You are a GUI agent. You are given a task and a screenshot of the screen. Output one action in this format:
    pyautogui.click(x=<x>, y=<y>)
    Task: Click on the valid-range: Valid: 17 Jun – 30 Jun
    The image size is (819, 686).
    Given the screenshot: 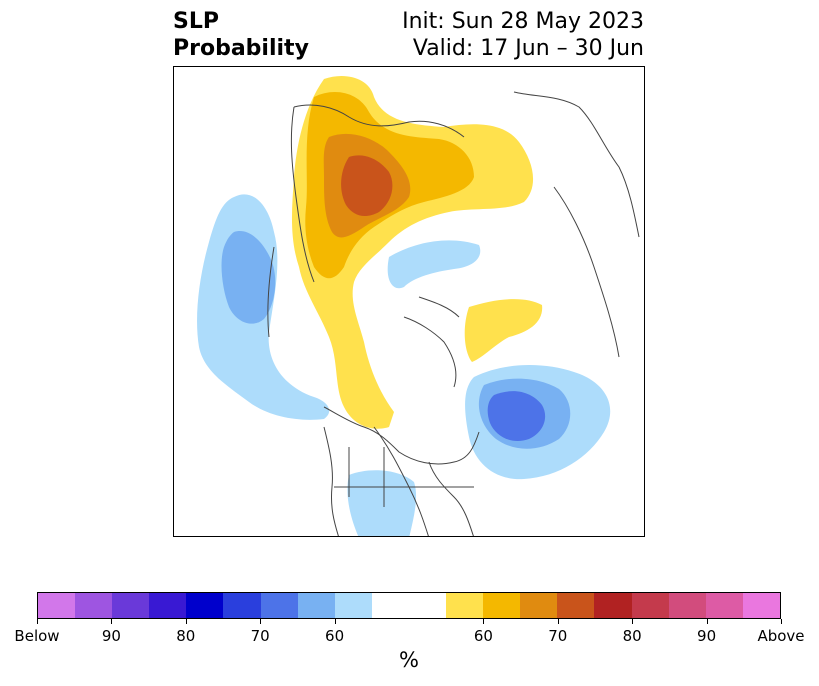 What is the action you would take?
    pyautogui.click(x=528, y=48)
    